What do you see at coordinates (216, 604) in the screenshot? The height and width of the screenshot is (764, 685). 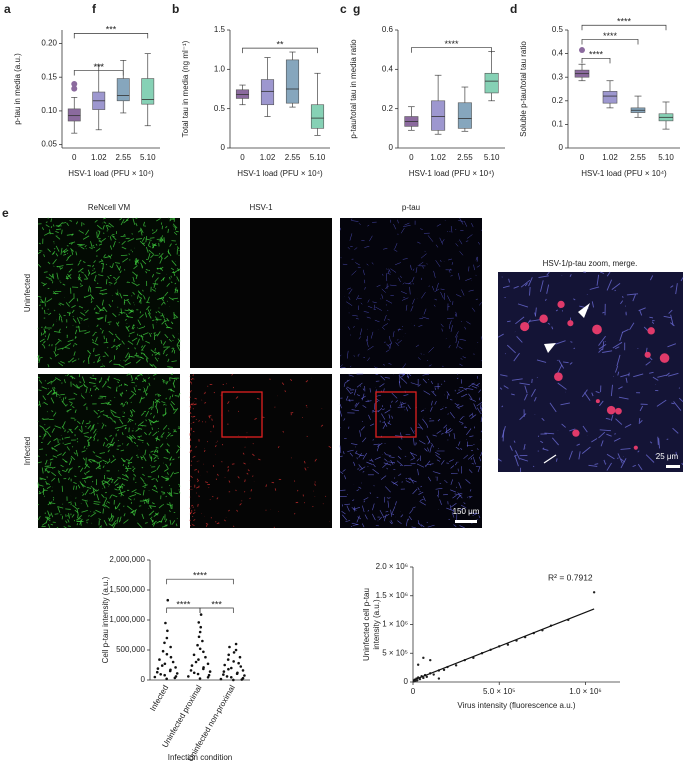 I see `sig-label: ***` at bounding box center [216, 604].